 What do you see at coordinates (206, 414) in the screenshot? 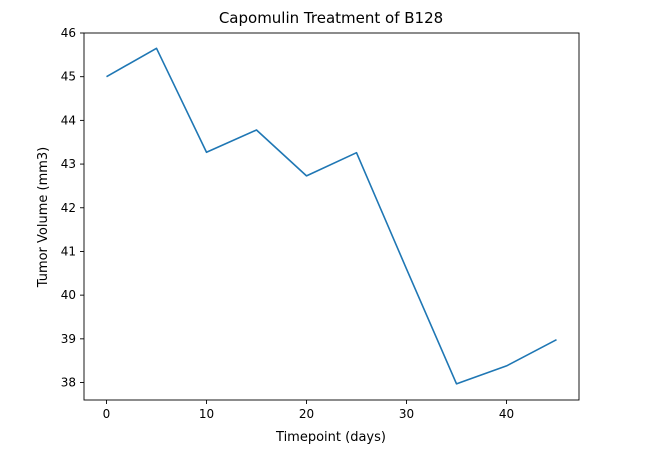
I see `x-tick-label: 10` at bounding box center [206, 414].